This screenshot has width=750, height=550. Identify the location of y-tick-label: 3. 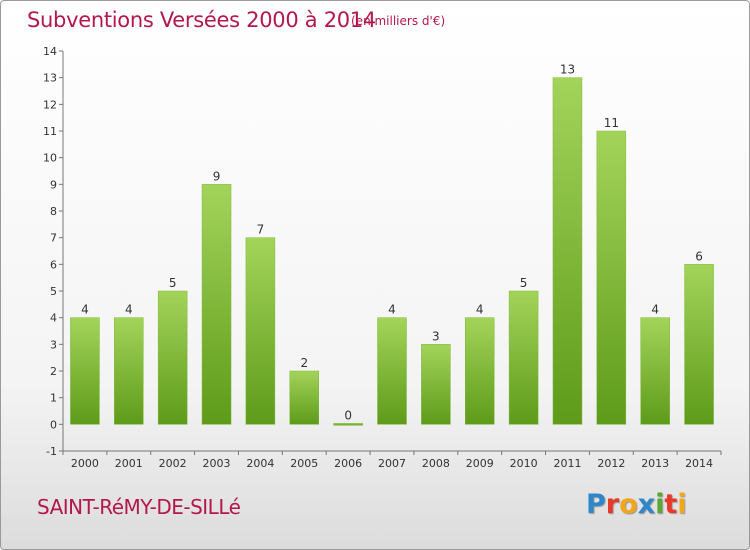
(53, 344).